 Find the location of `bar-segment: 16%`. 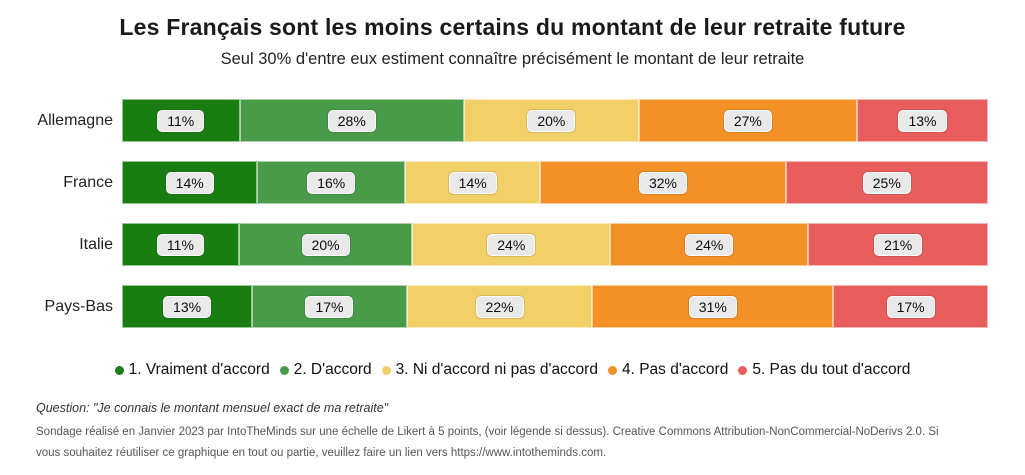

bar-segment: 16% is located at coordinates (331, 182).